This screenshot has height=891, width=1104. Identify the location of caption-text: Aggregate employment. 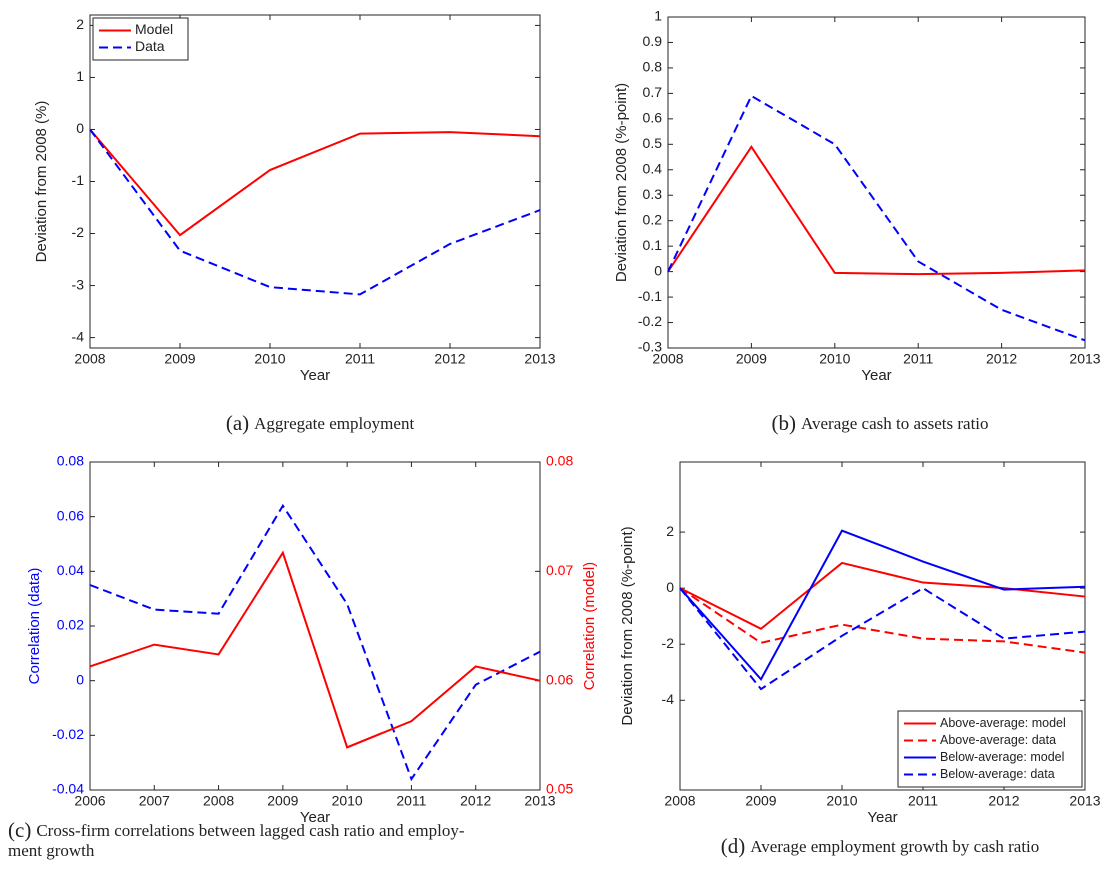
(334, 423).